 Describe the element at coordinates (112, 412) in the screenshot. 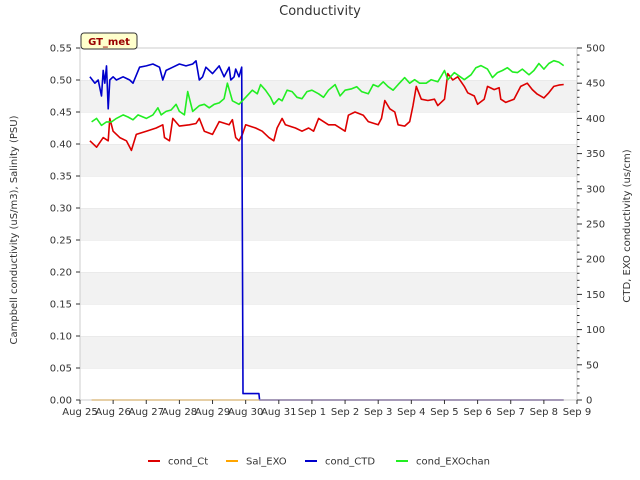

I see `x-tick-label: Aug 26` at that location.